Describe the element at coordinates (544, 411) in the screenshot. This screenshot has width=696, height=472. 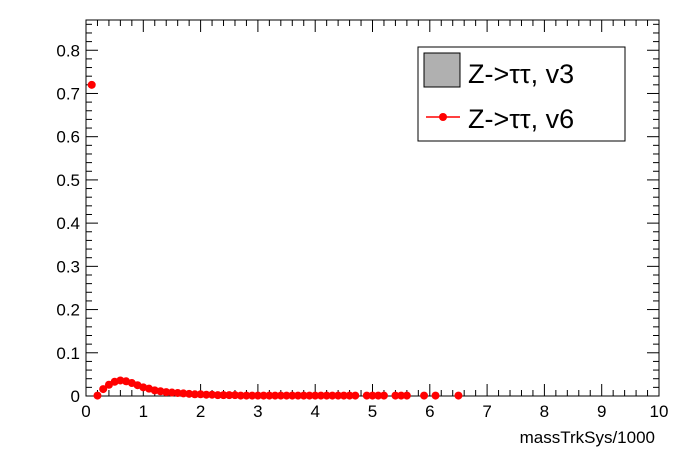
I see `x-tick-label: 8` at that location.